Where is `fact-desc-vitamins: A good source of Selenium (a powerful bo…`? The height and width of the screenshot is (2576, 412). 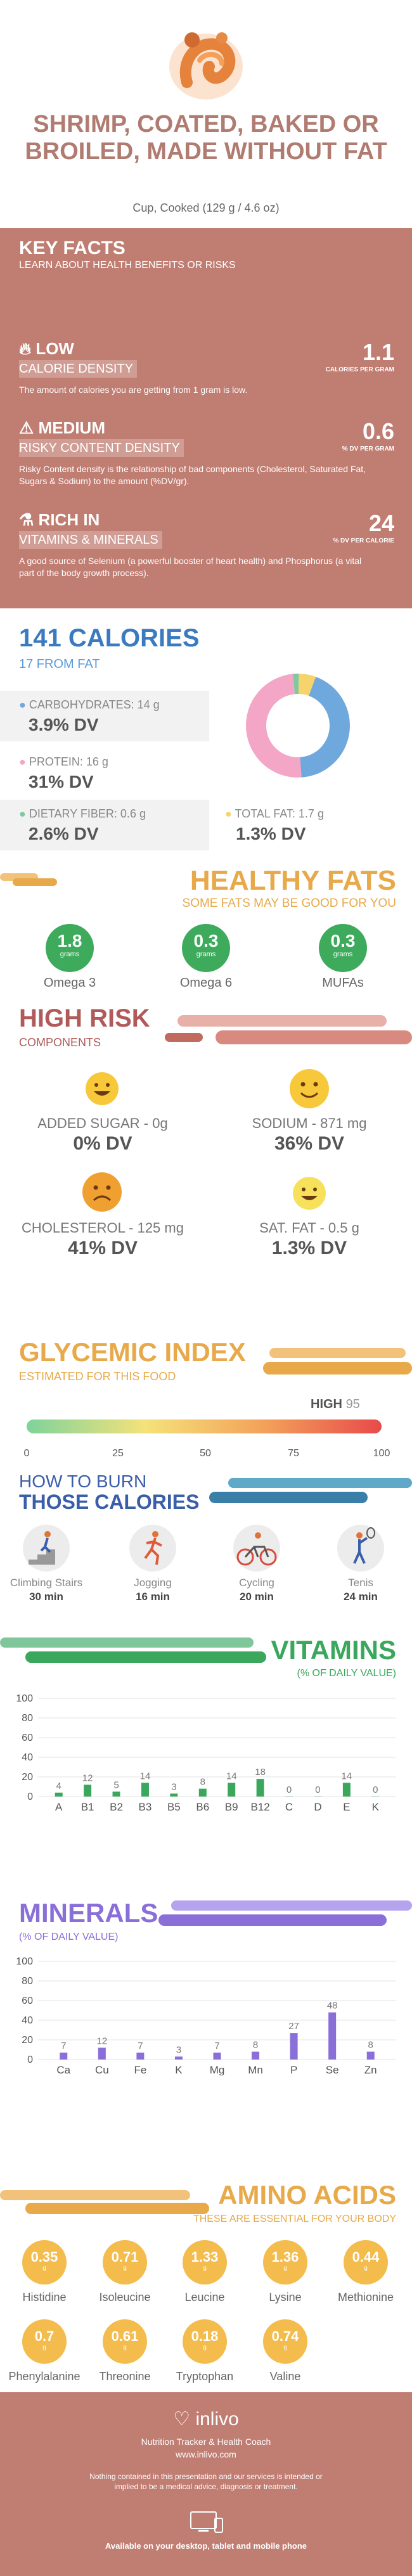
fact-desc-vitamins: A good source of Selenium (a powerful bo… is located at coordinates (190, 567).